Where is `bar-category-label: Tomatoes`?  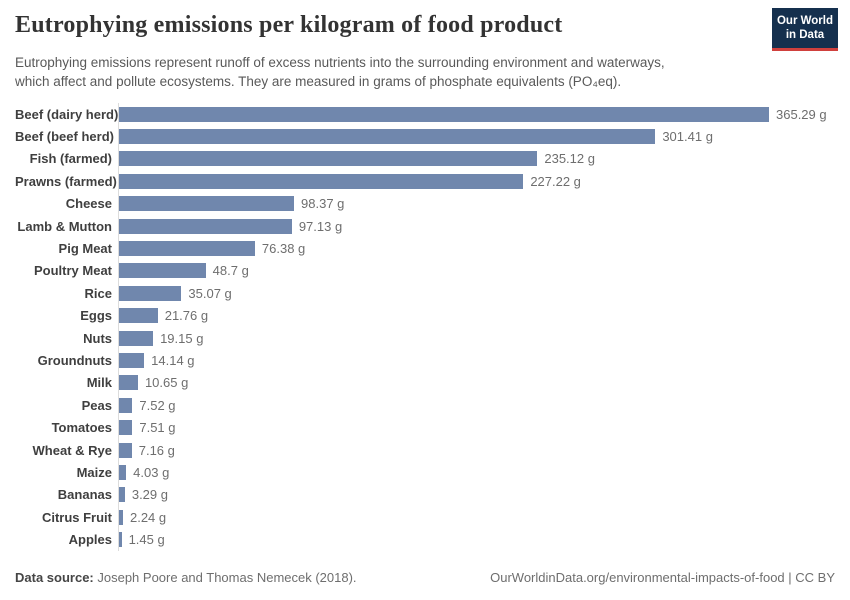 bar-category-label: Tomatoes is located at coordinates (81, 428).